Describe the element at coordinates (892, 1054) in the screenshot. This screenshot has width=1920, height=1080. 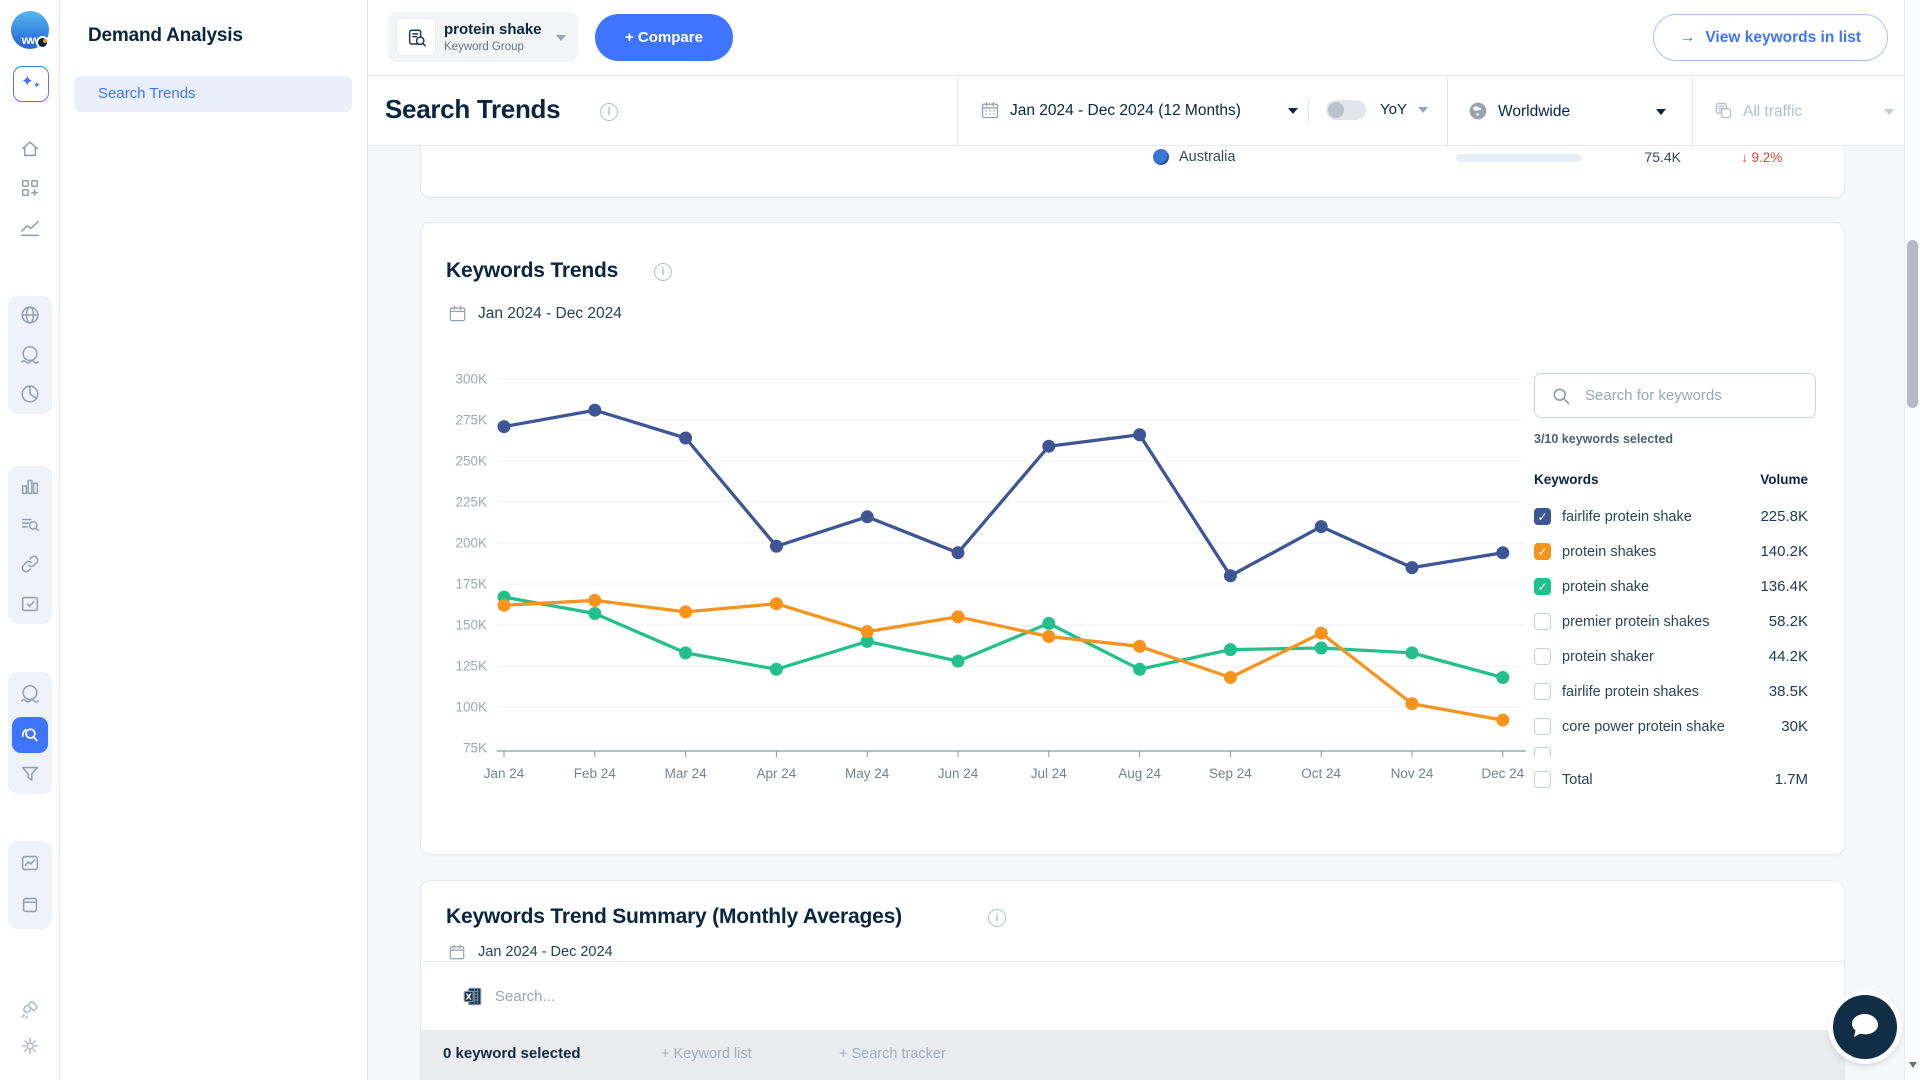
I see `add-search-tracker-button: + Search tracker` at that location.